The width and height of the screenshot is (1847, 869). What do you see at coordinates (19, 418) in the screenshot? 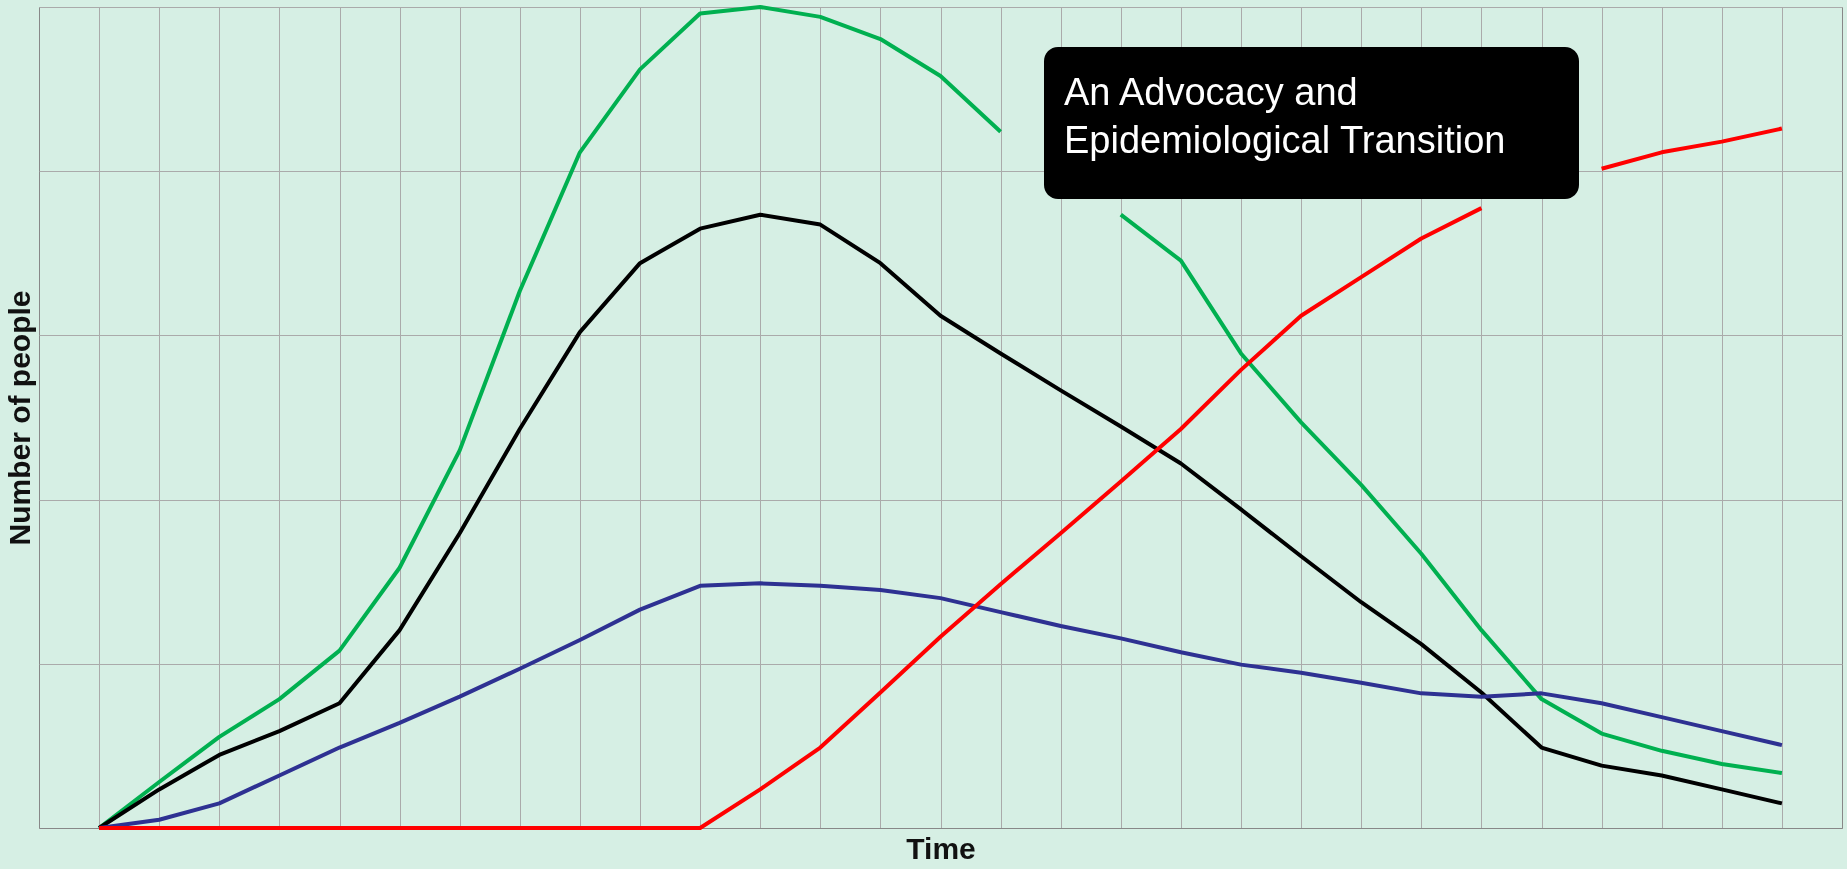
I see `y-axis-title: Number of people` at bounding box center [19, 418].